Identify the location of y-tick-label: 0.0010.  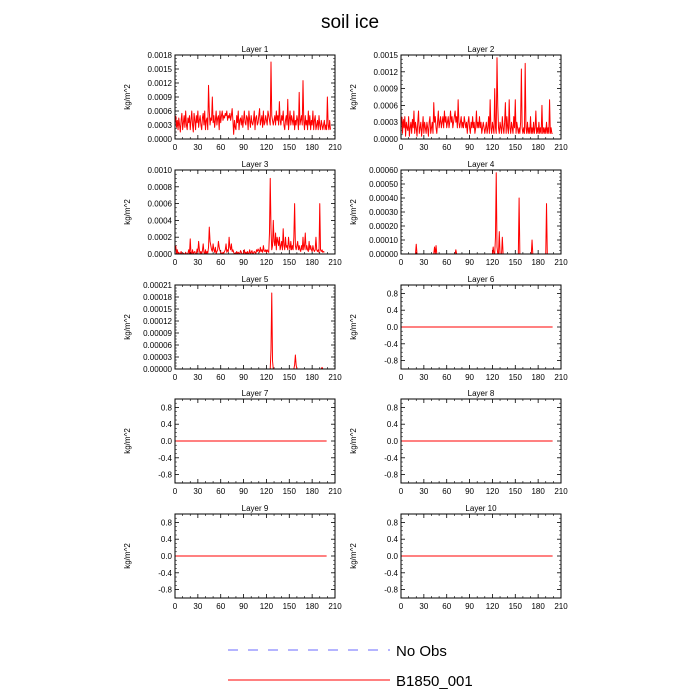
(160, 170).